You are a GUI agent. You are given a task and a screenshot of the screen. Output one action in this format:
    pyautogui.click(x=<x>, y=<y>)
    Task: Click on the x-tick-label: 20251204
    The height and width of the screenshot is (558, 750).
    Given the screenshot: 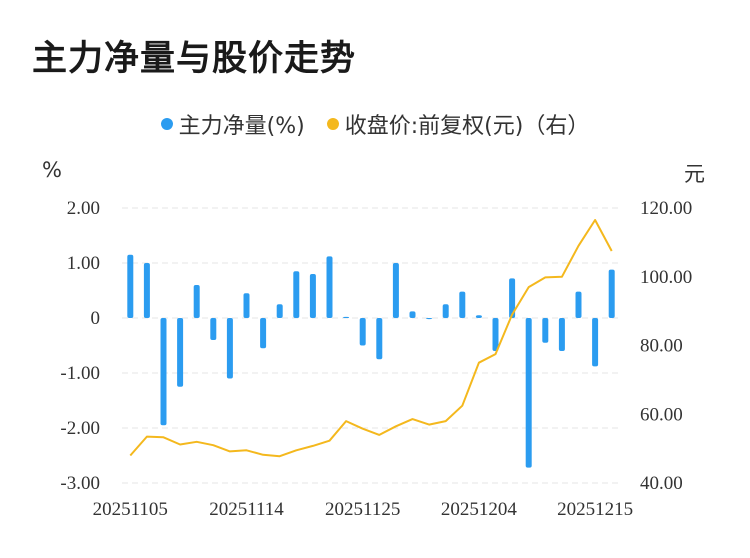 What is the action you would take?
    pyautogui.click(x=479, y=509)
    